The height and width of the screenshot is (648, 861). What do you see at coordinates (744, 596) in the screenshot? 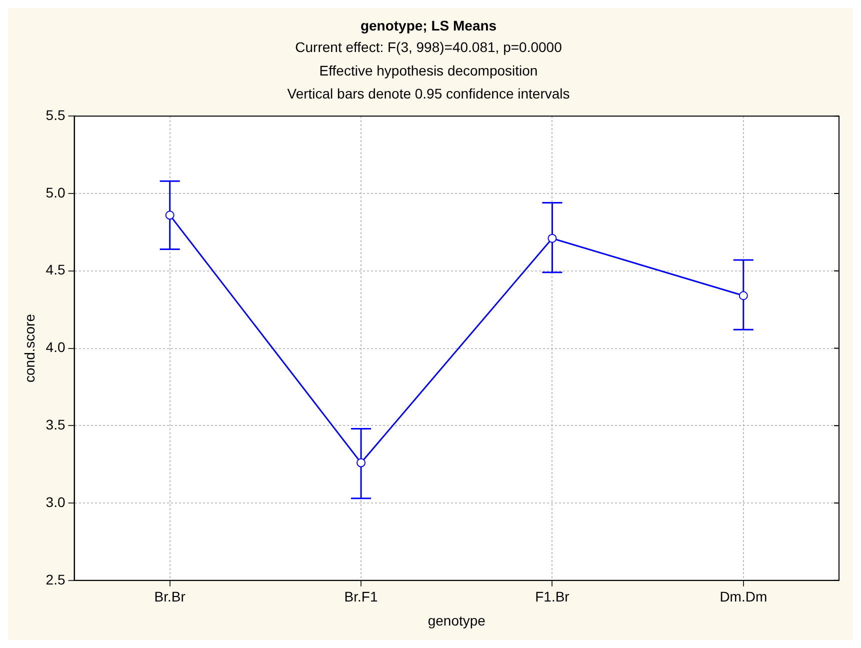
I see `x-tick-label: Dm.Dm` at bounding box center [744, 596].